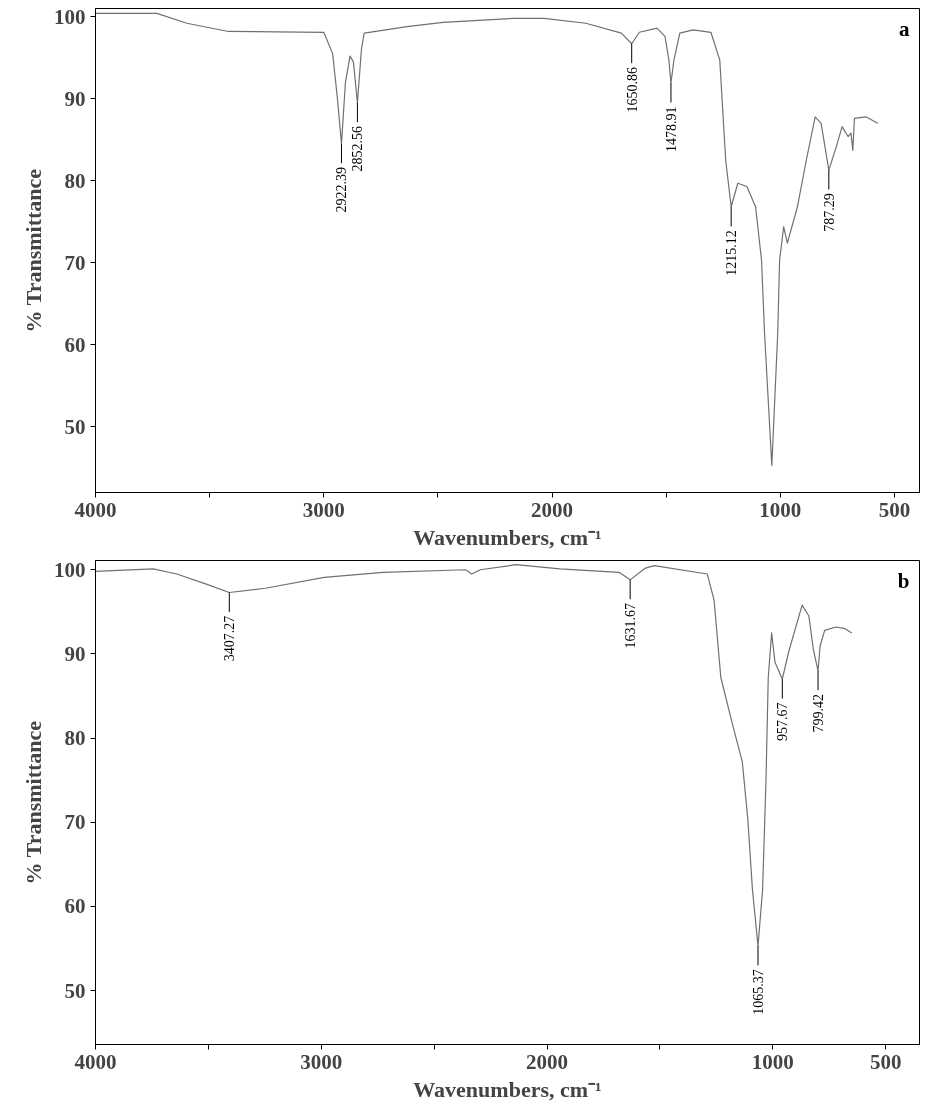 The width and height of the screenshot is (925, 1110). What do you see at coordinates (671, 129) in the screenshot?
I see `annotation: 1478.91` at bounding box center [671, 129].